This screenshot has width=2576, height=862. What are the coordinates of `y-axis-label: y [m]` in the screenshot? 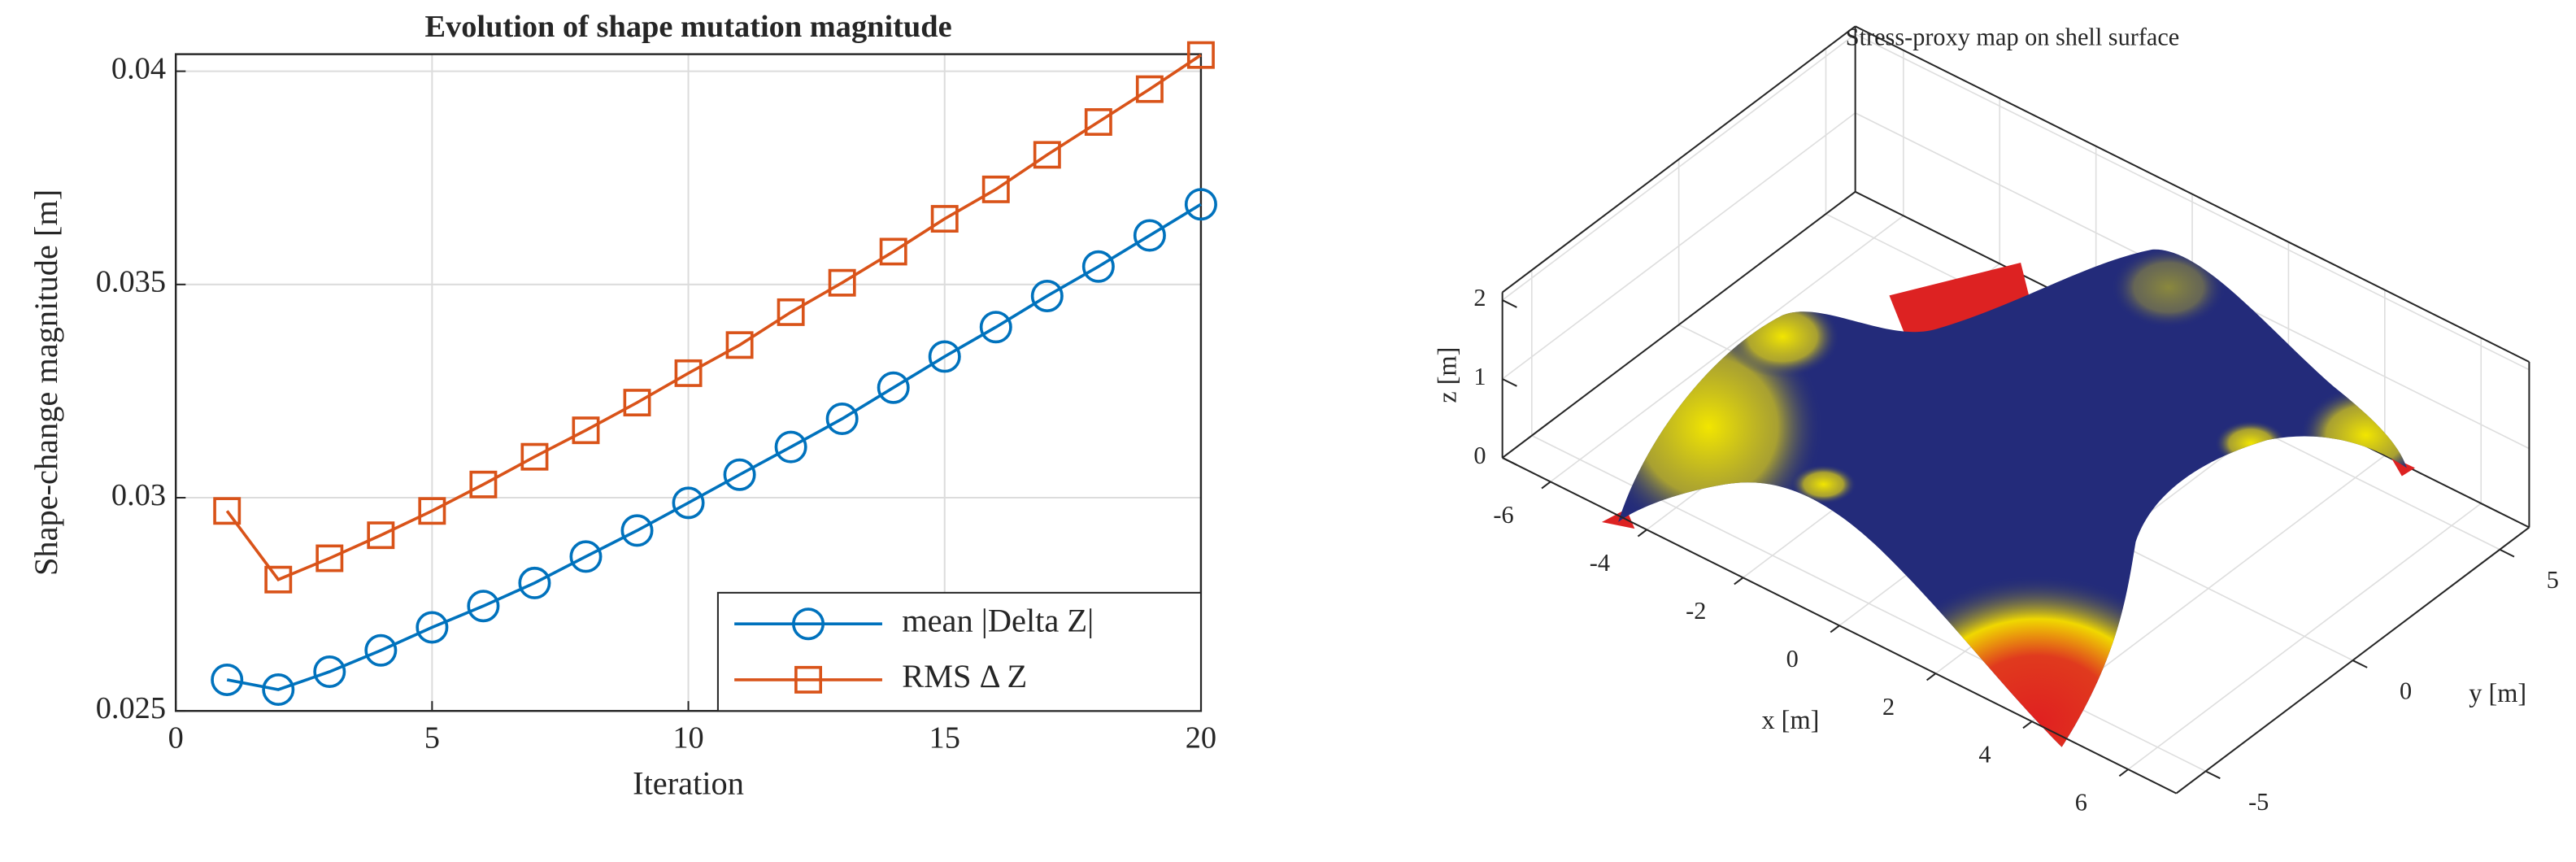 It's located at (2497, 693).